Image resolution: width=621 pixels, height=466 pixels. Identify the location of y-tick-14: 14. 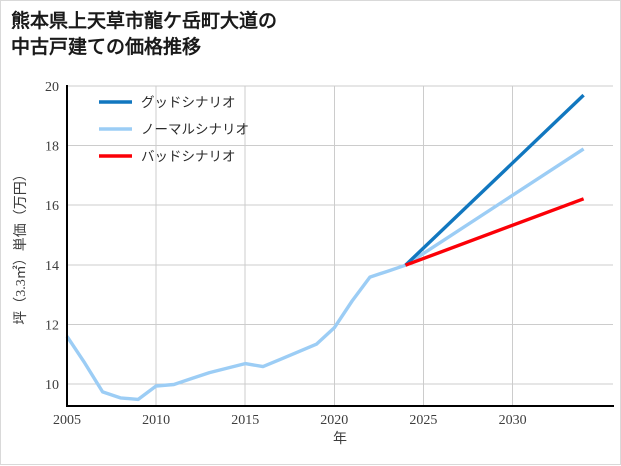
(52, 266).